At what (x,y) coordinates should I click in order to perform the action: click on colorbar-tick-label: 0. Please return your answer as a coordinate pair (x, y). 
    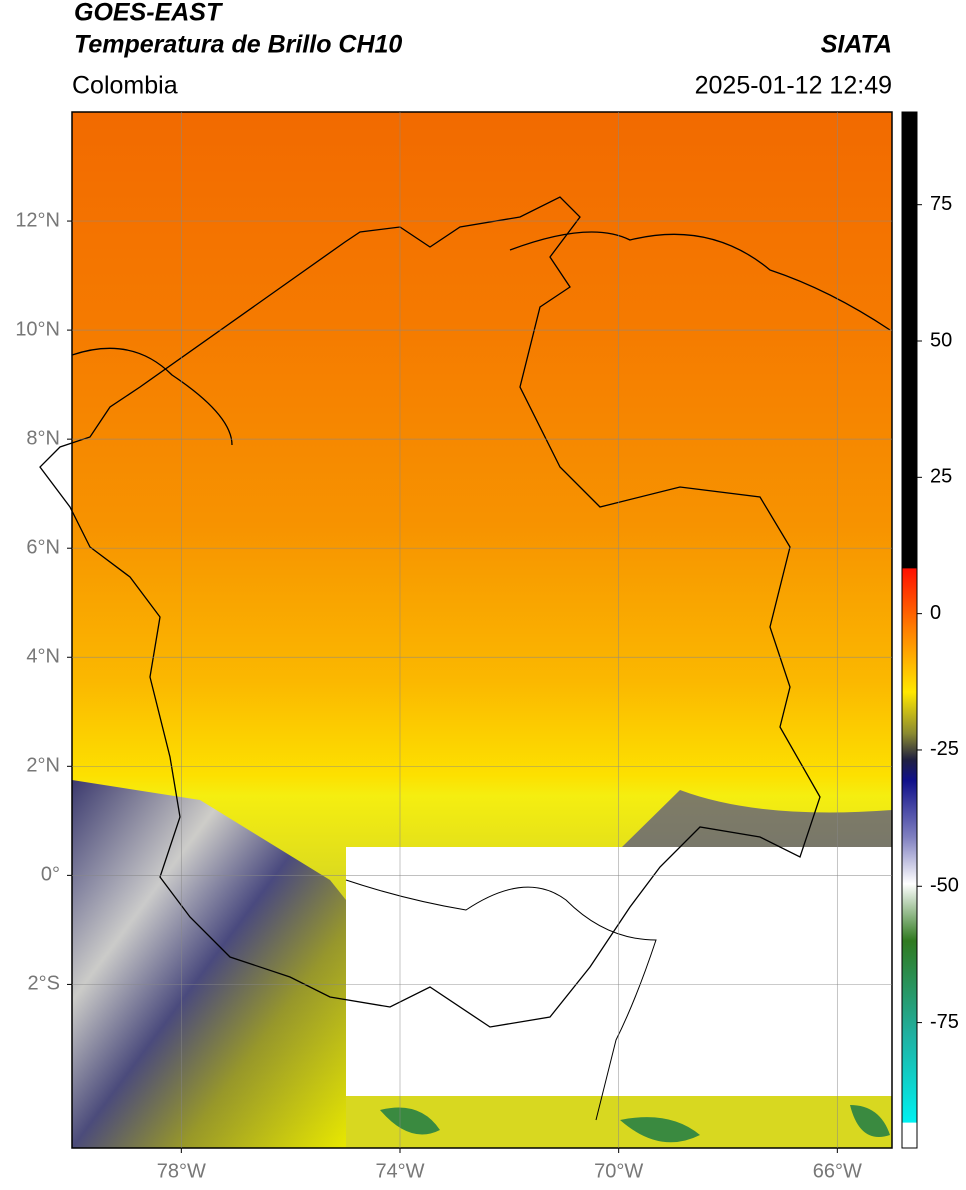
    Looking at the image, I should click on (935, 613).